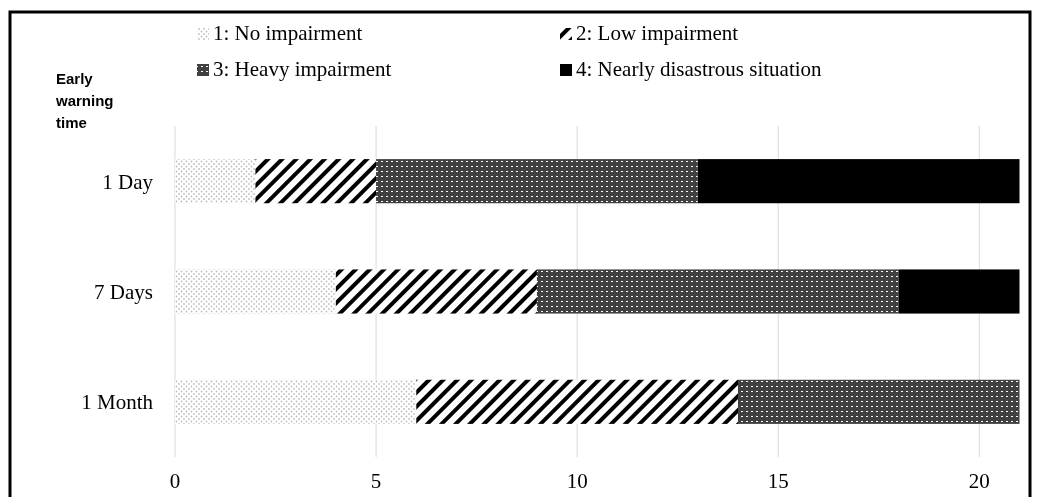 The image size is (1037, 497). Describe the element at coordinates (979, 481) in the screenshot. I see `x-tick-label: 20` at that location.